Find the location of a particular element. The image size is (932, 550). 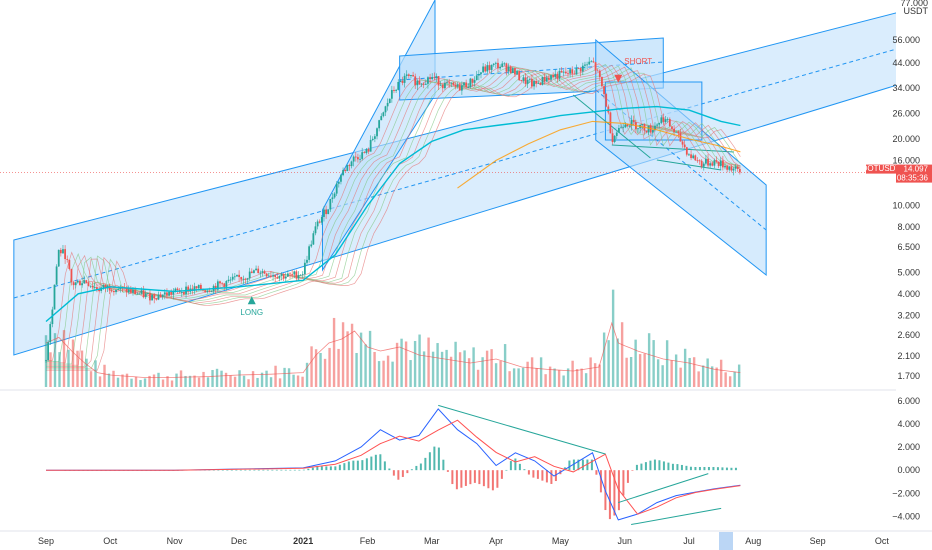

time-tick-label: Nov is located at coordinates (175, 541).